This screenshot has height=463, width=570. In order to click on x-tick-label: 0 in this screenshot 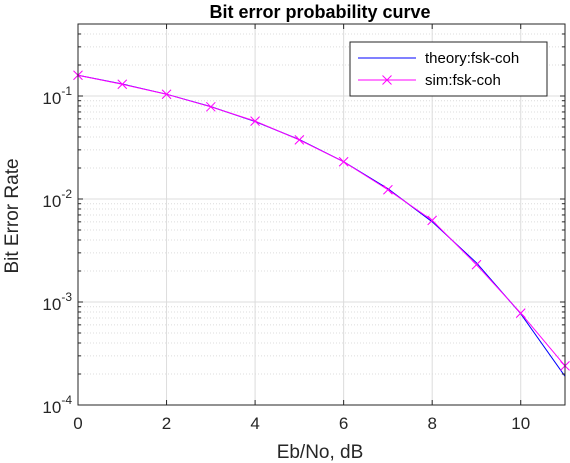, I will do `click(77, 423)`.